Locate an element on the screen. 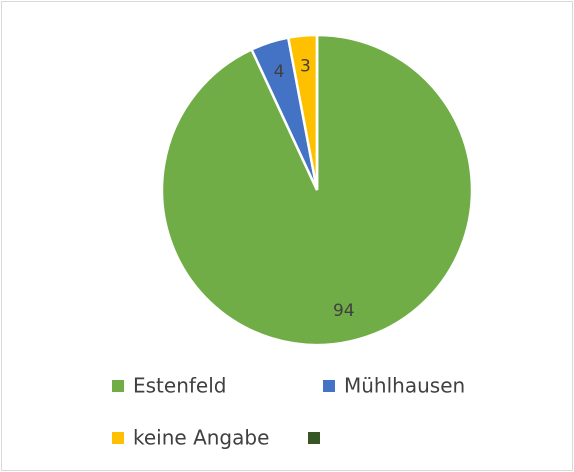  data-label: 3 is located at coordinates (305, 67).